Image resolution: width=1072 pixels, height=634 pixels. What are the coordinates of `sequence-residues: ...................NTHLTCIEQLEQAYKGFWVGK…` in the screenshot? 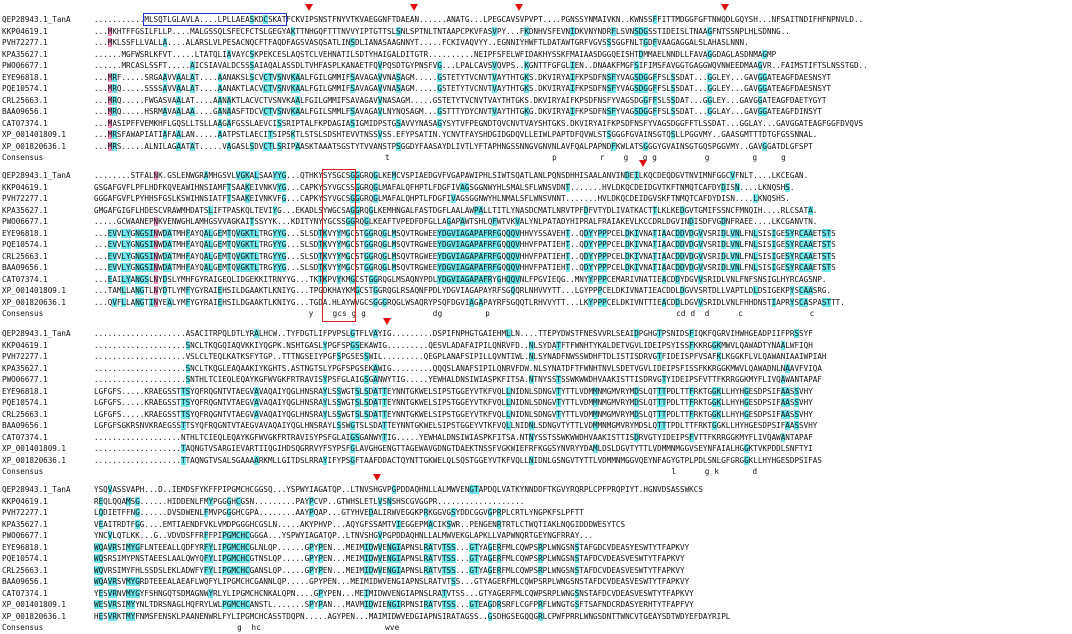 It's located at (453, 437).